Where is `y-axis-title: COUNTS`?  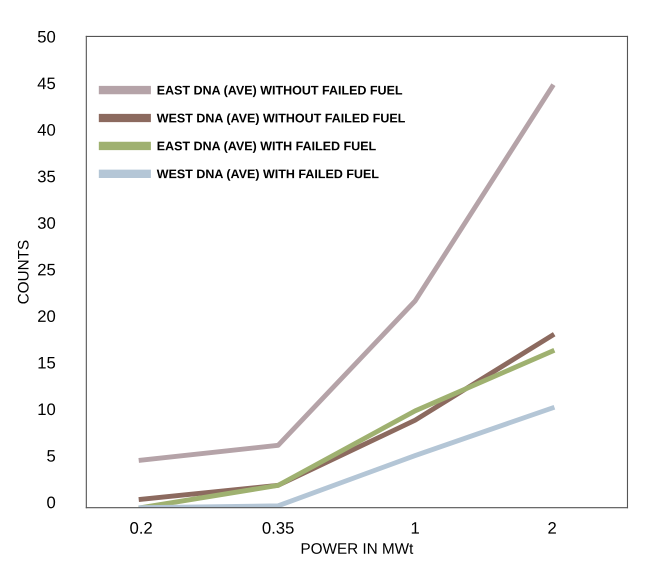 y-axis-title: COUNTS is located at coordinates (23, 272).